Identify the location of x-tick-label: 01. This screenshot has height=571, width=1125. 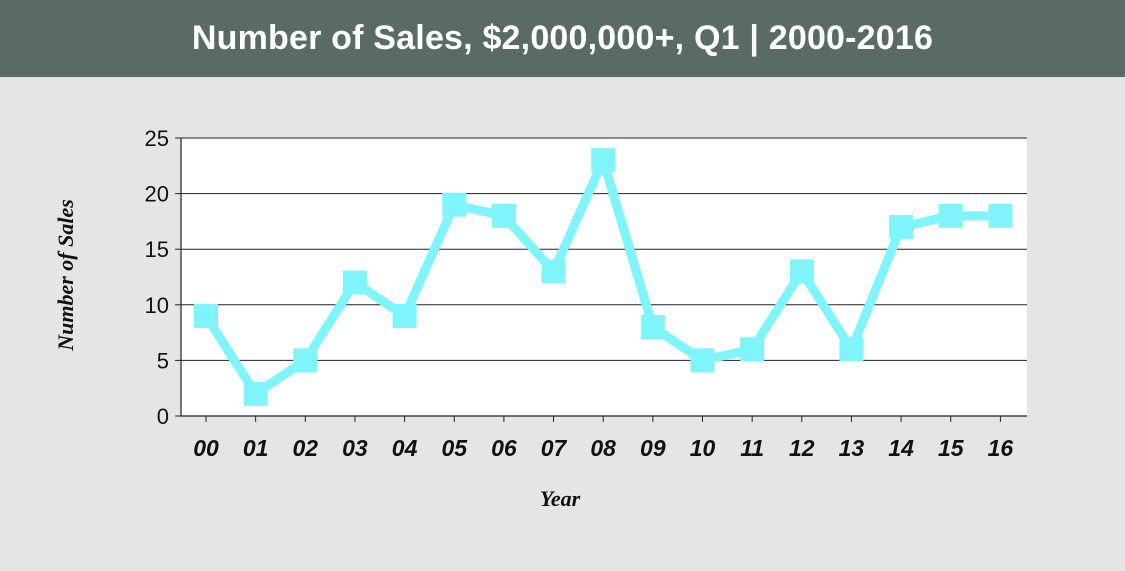
(256, 448).